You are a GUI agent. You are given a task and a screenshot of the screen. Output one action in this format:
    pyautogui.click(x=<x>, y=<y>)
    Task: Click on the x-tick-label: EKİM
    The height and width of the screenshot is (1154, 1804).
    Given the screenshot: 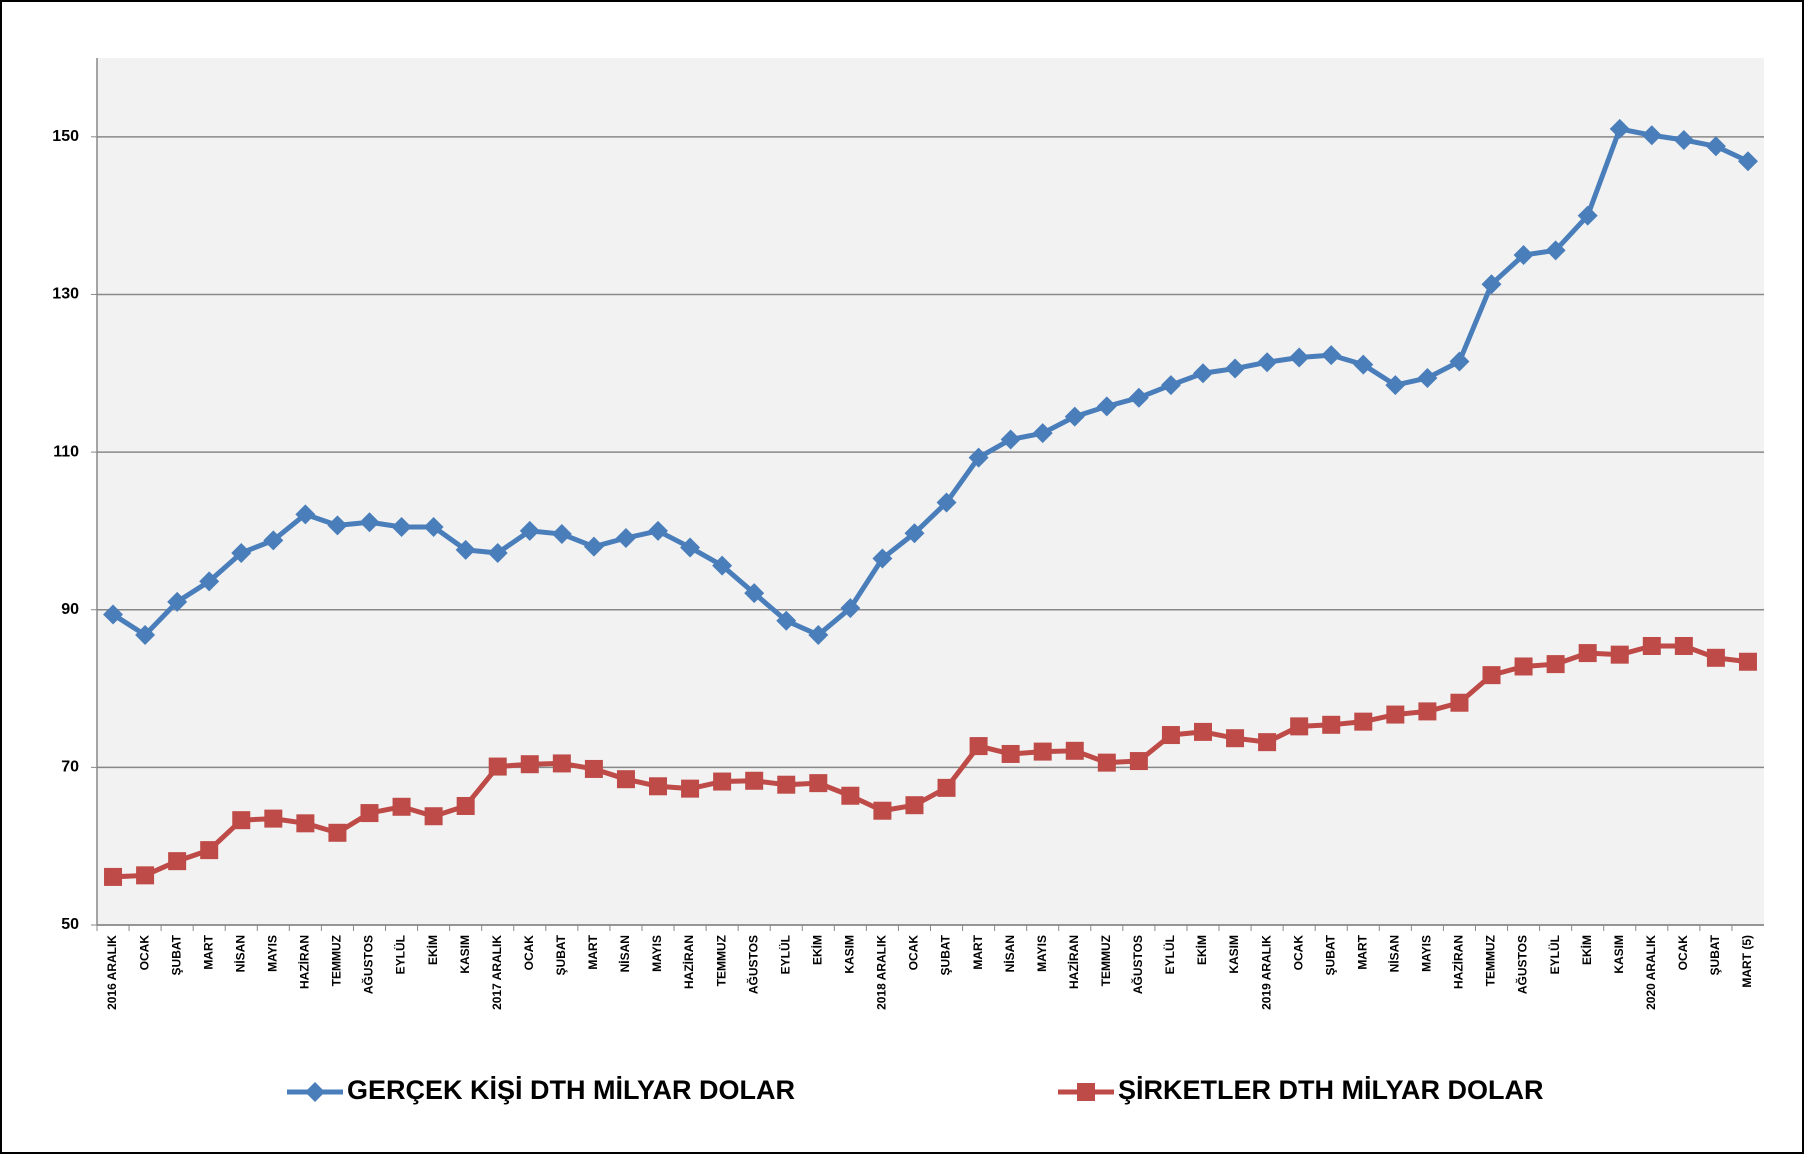 What is the action you would take?
    pyautogui.click(x=432, y=950)
    